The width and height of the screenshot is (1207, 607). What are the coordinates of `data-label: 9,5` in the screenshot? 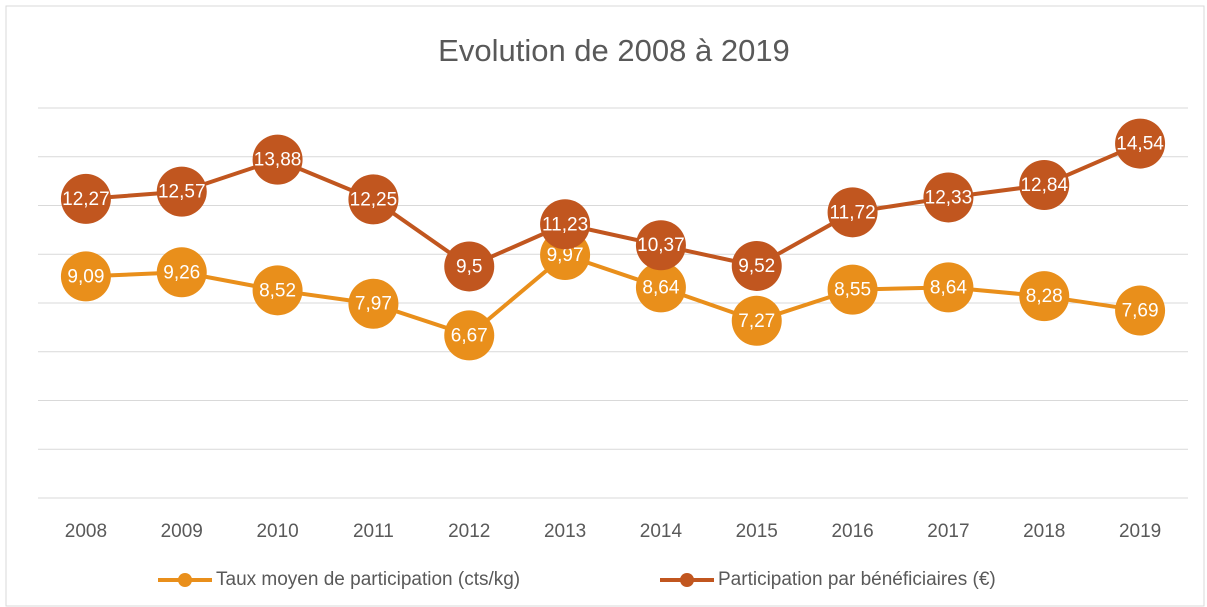 It's located at (469, 266).